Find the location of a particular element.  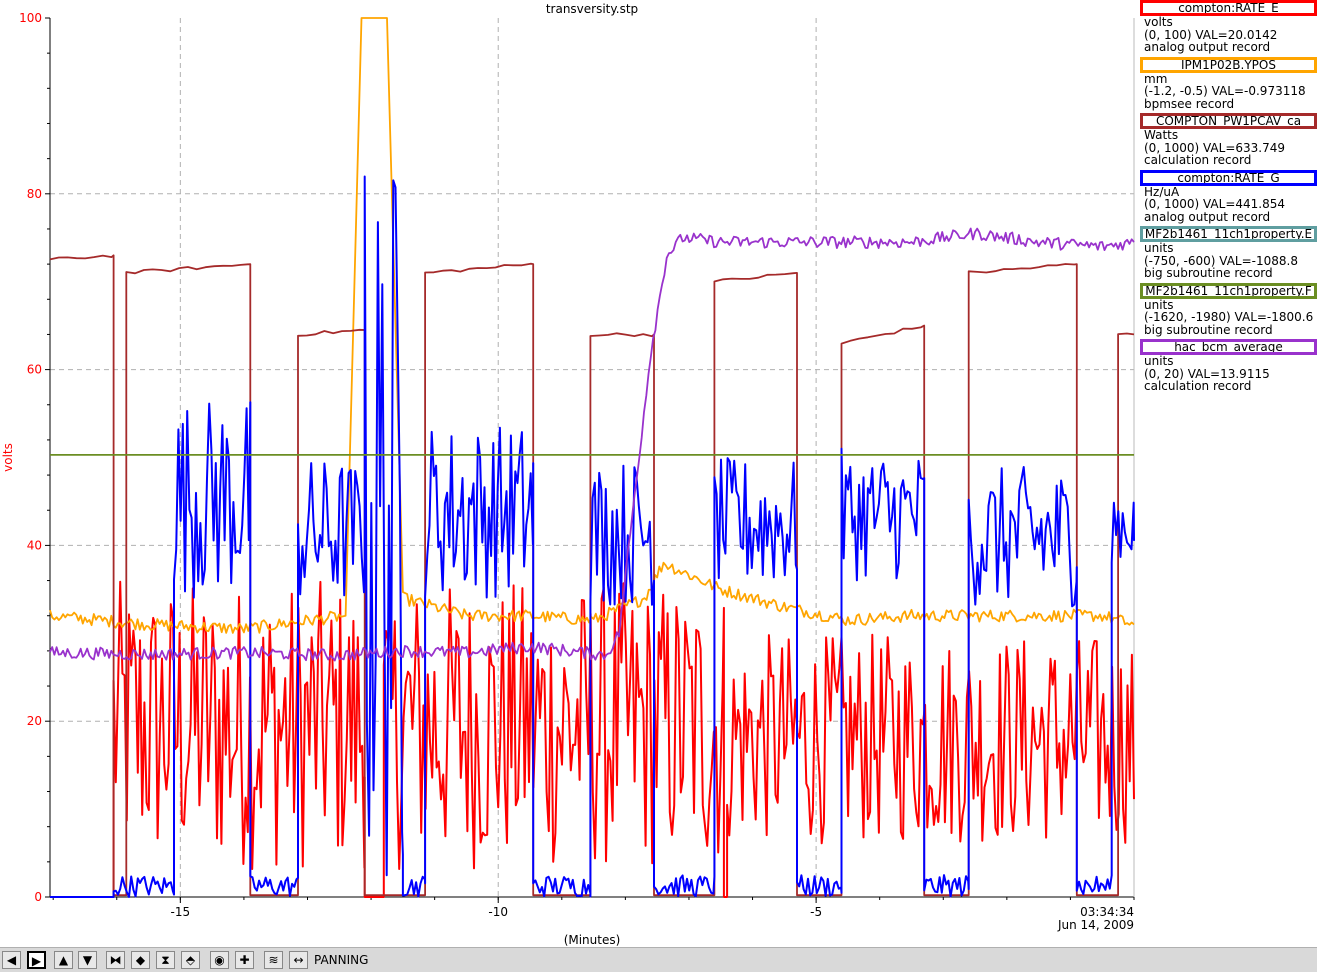

x-axis-label: (Minutes) is located at coordinates (592, 940).